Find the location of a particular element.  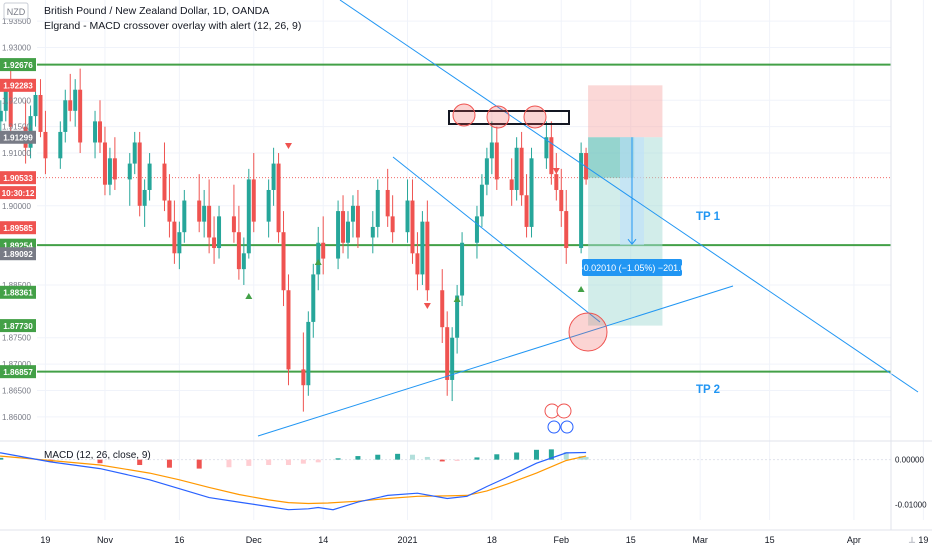

measure-badge is located at coordinates (632, 267).